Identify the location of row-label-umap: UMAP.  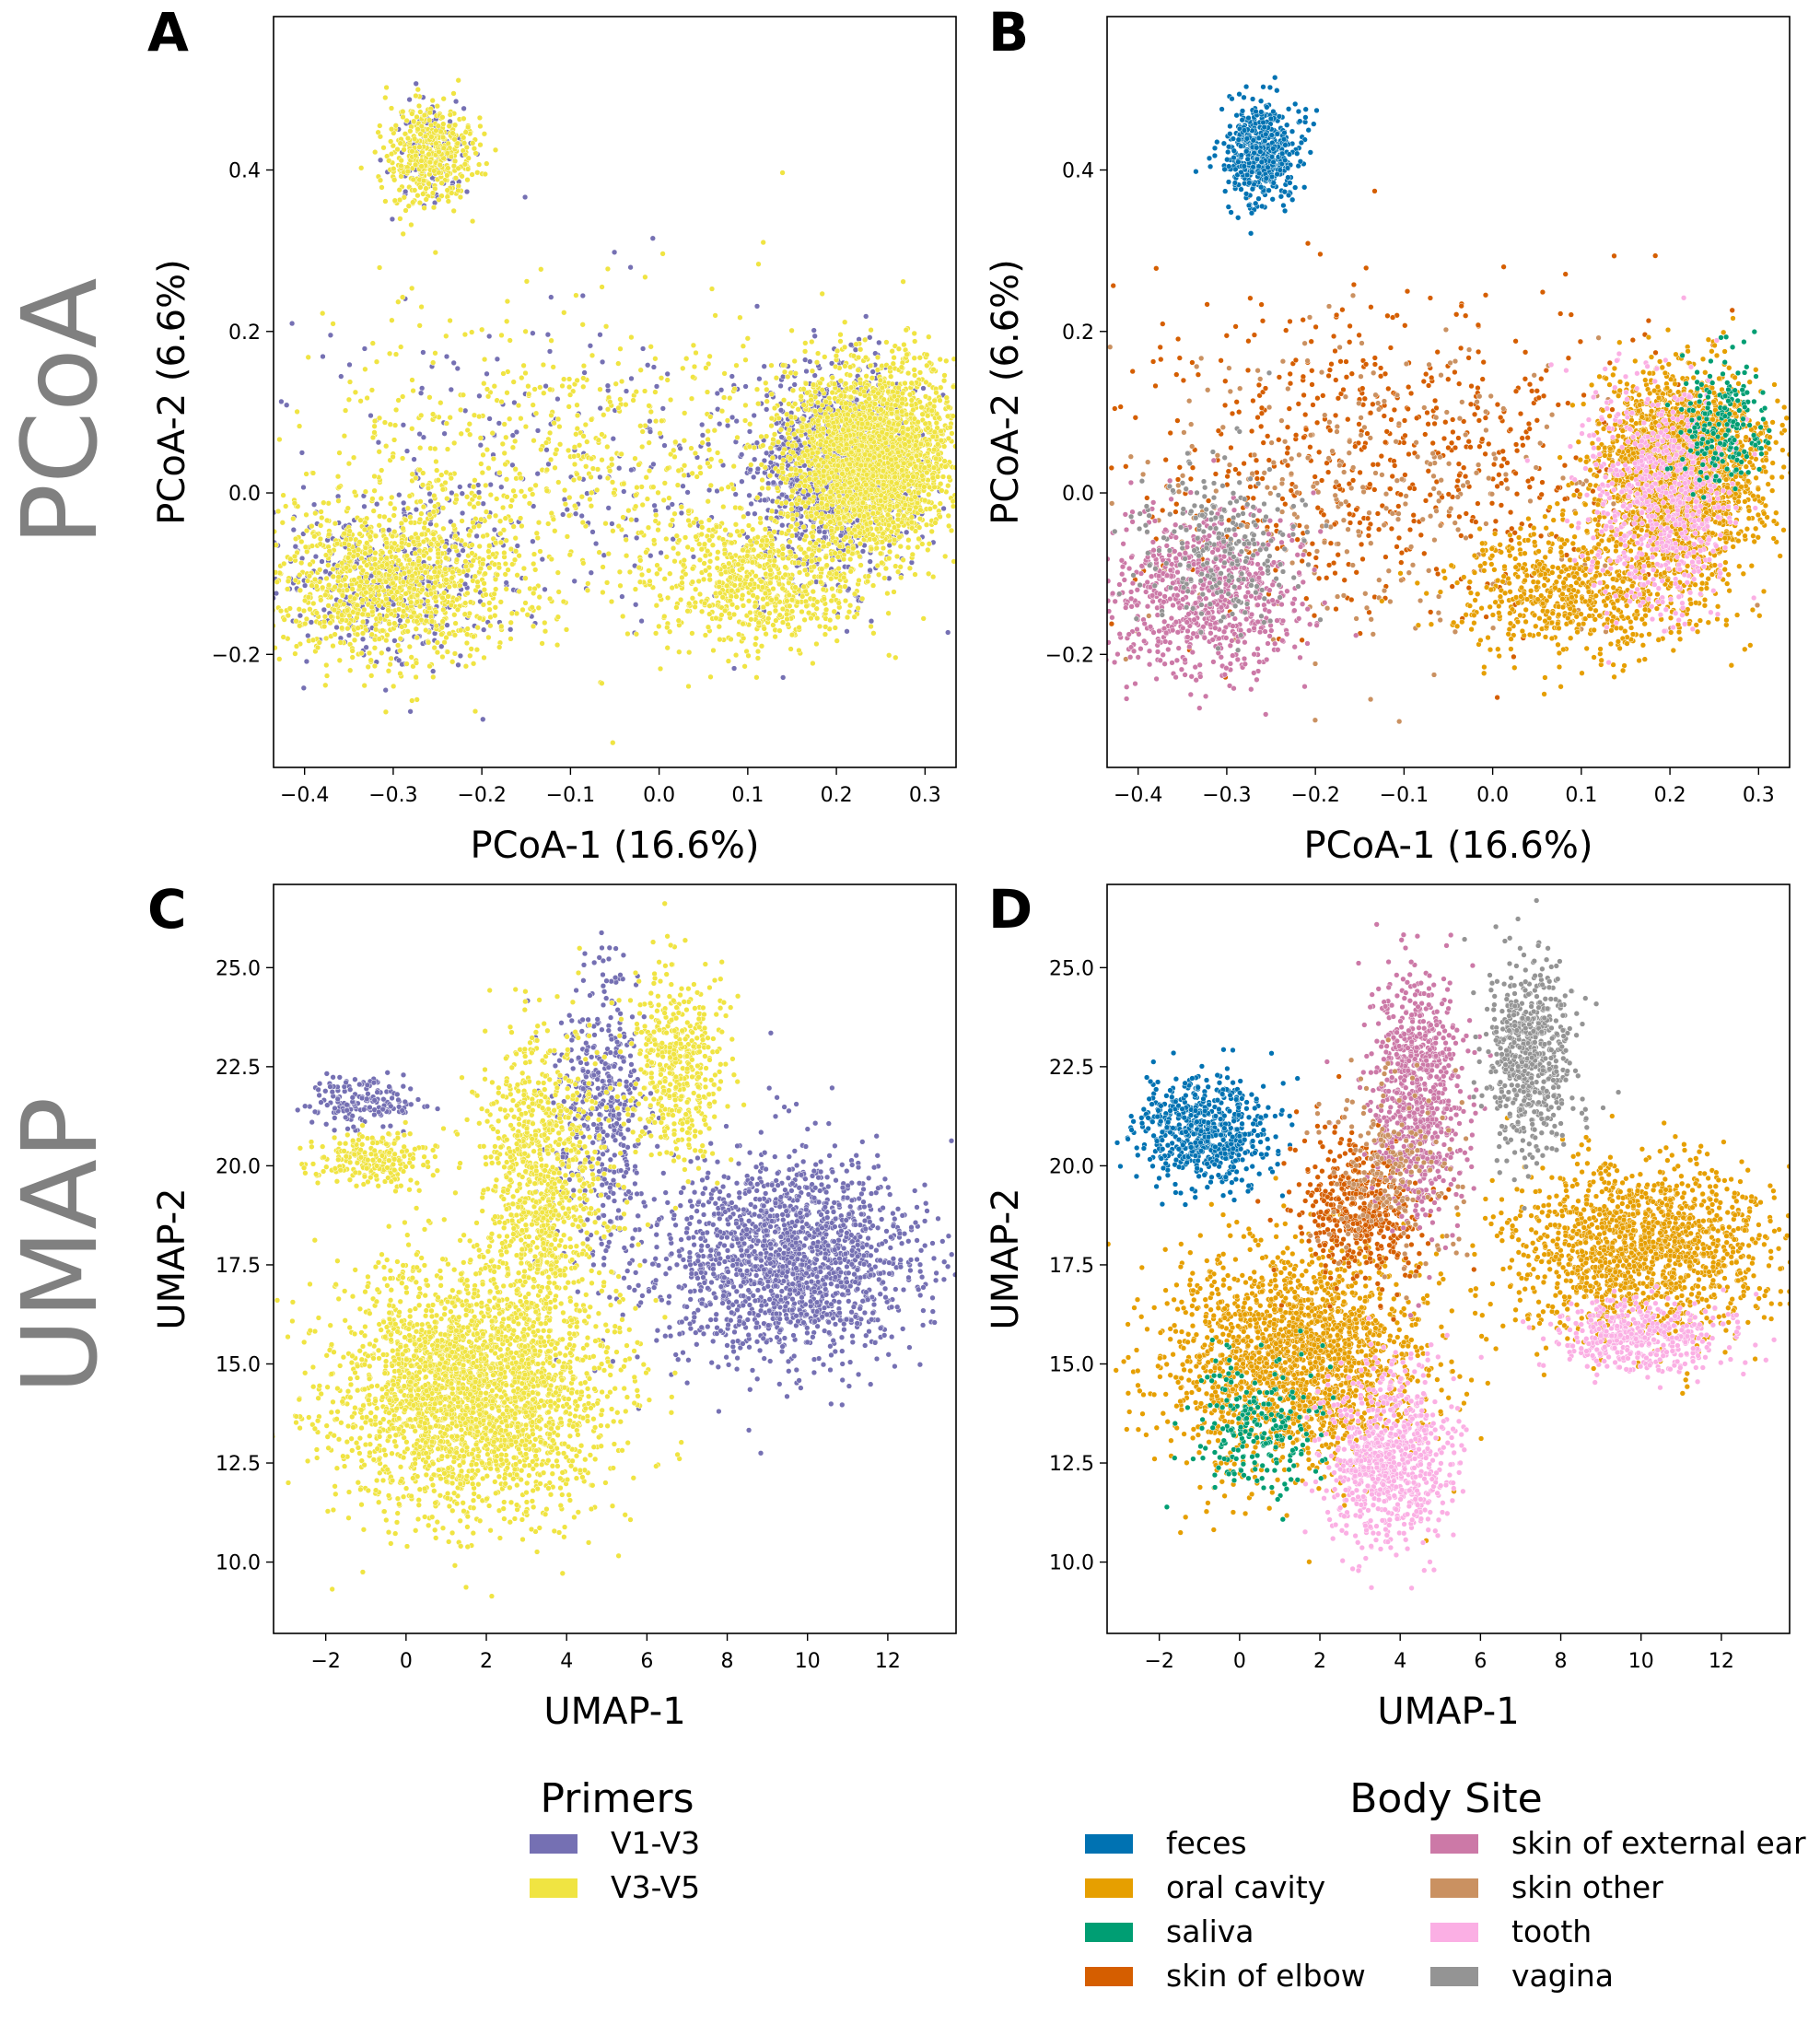
(61, 1246).